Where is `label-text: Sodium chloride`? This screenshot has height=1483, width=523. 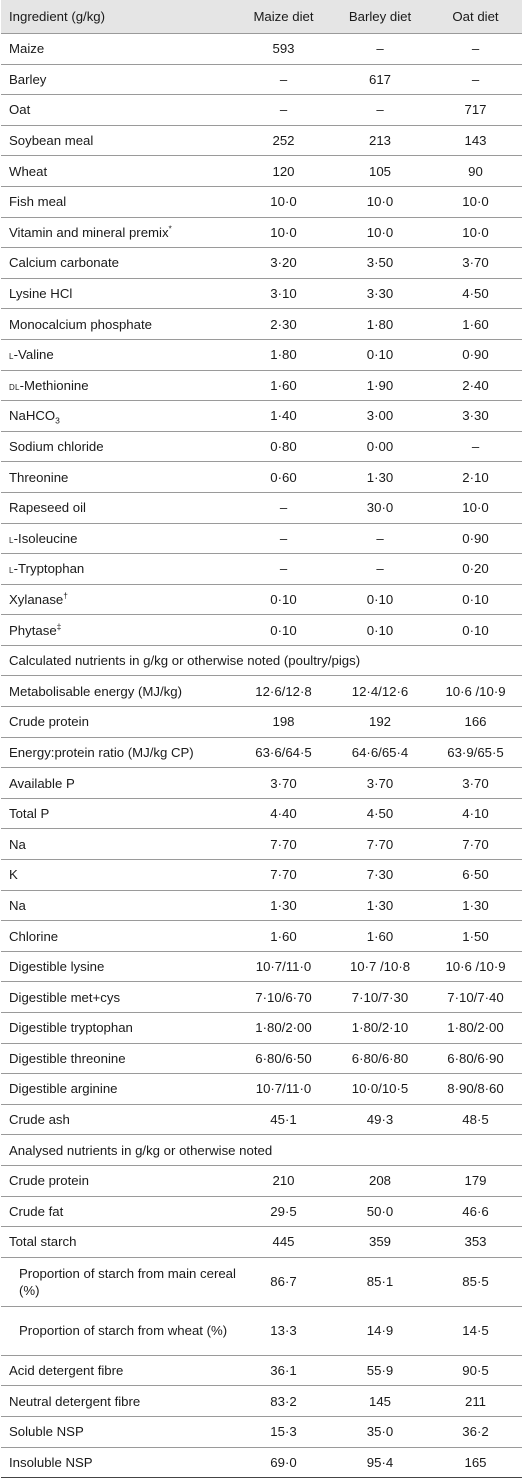 label-text: Sodium chloride is located at coordinates (56, 447).